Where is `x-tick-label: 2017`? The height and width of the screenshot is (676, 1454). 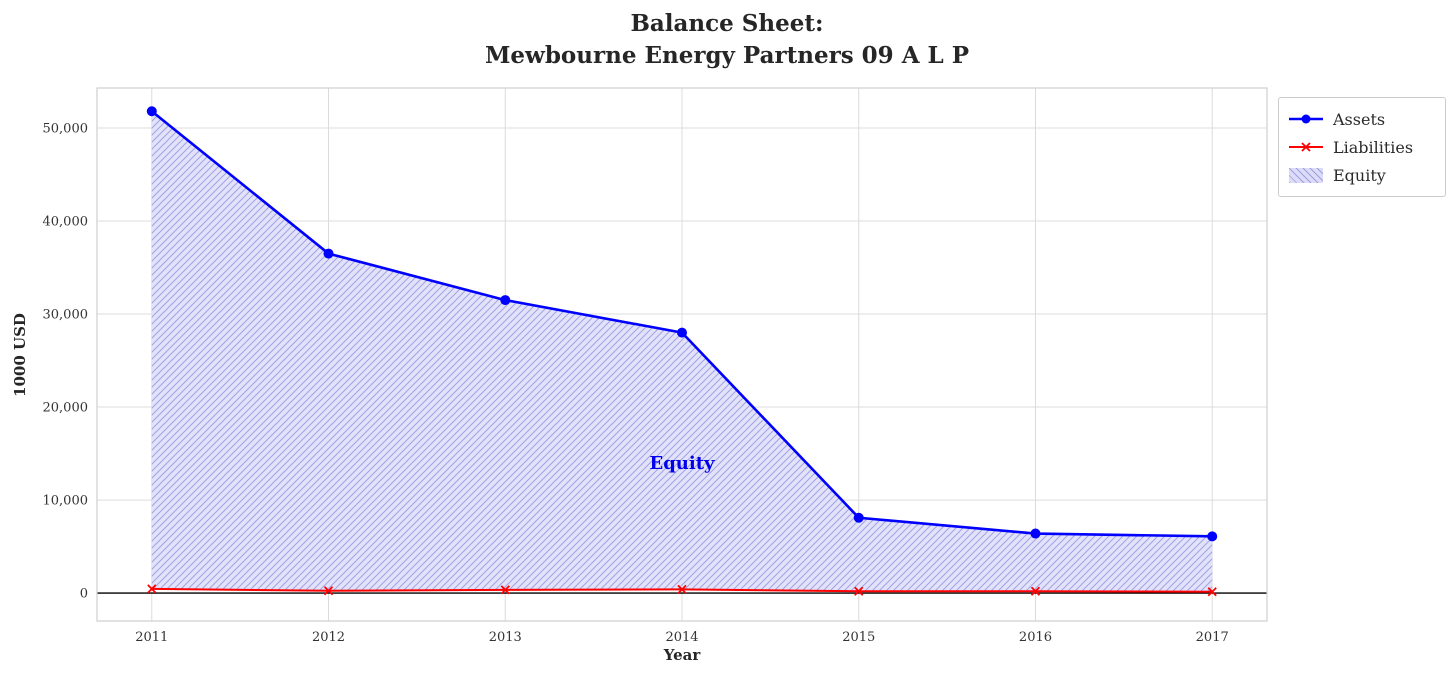 x-tick-label: 2017 is located at coordinates (1212, 637).